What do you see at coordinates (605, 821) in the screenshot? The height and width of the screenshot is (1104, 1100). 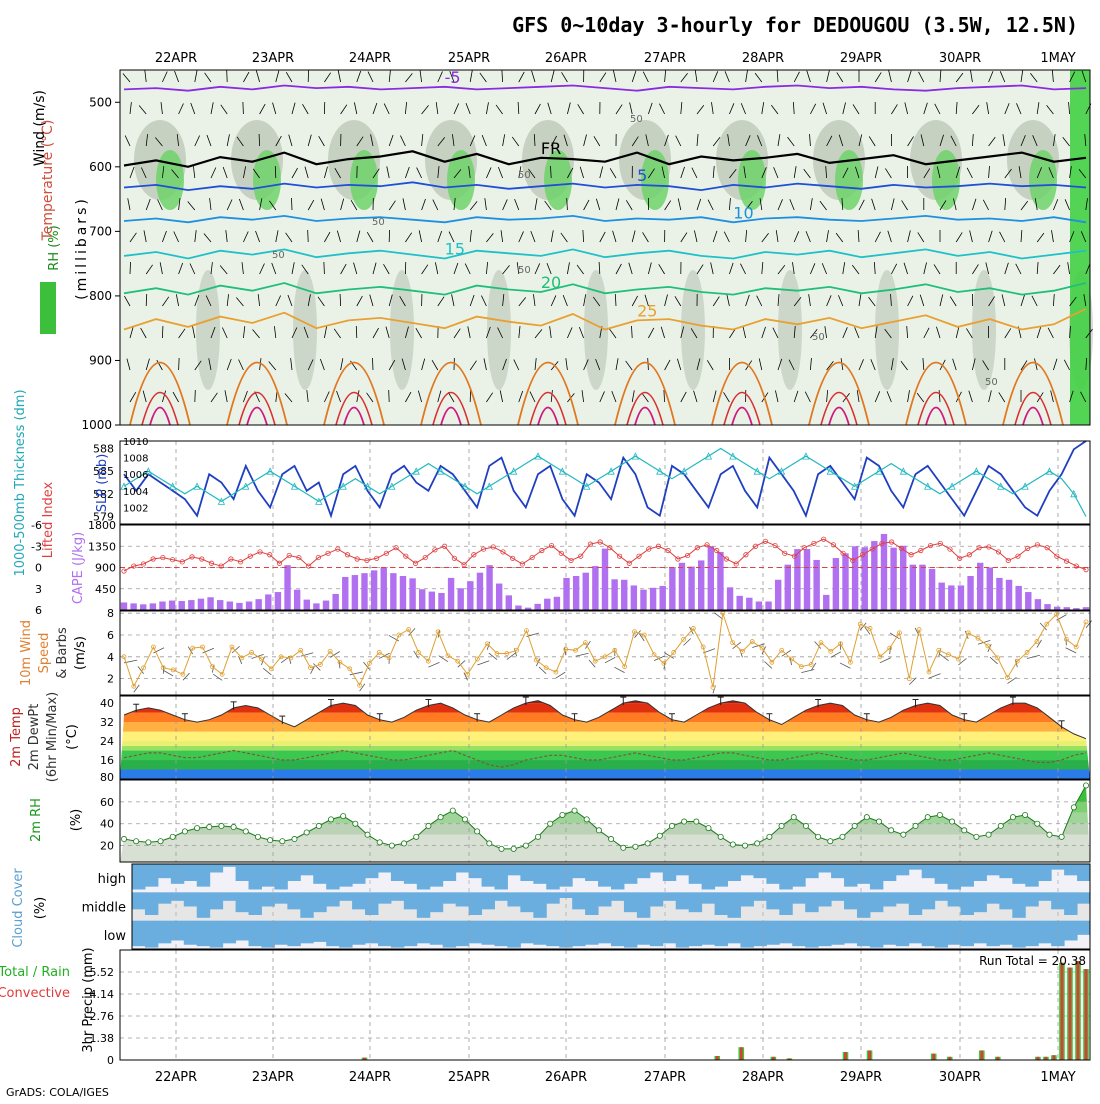 I see `rh-bands` at bounding box center [605, 821].